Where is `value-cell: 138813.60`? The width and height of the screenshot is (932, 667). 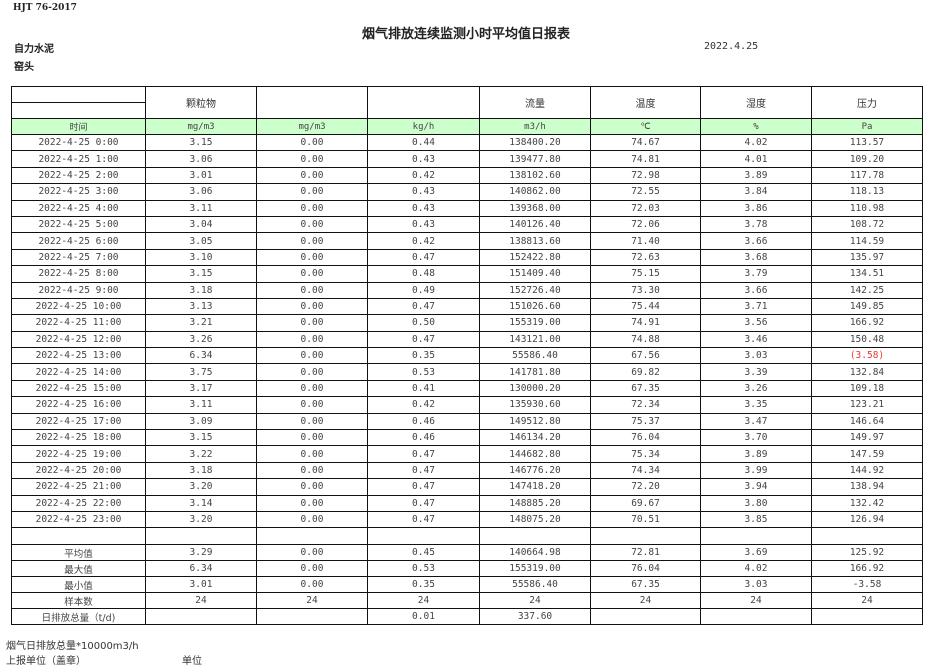 value-cell: 138813.60 is located at coordinates (535, 241).